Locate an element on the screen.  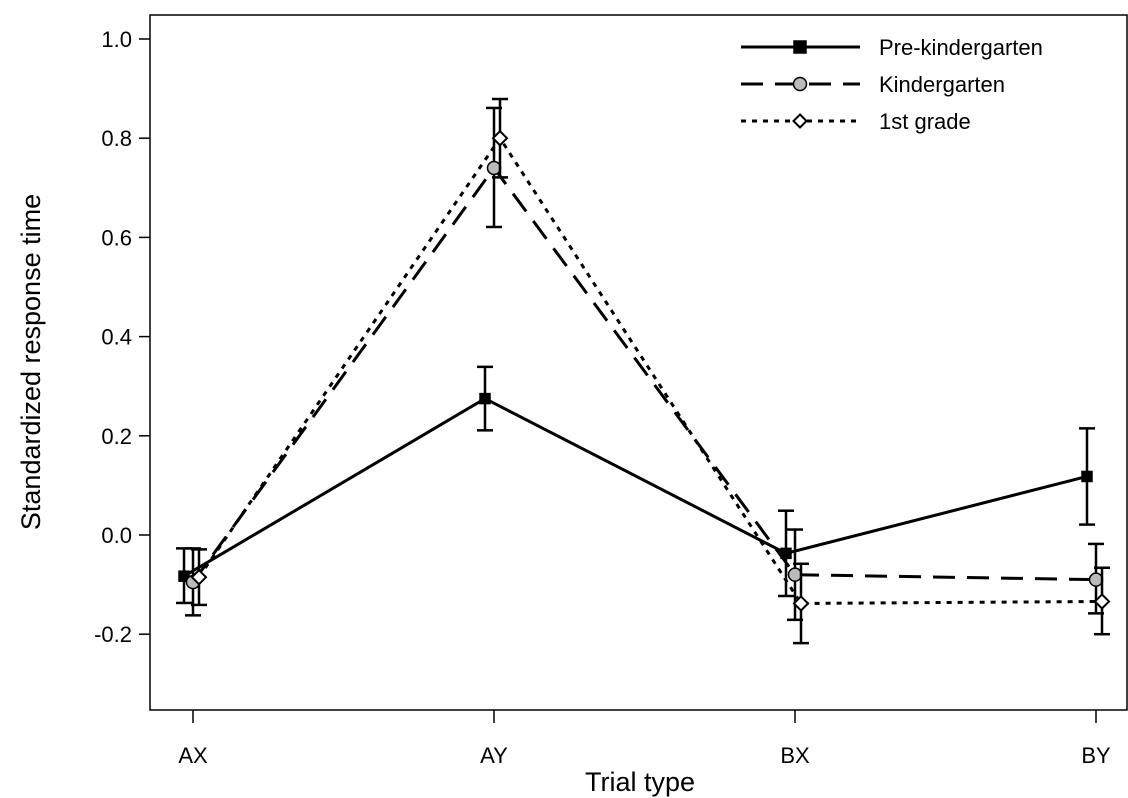
x-tick-label: AY is located at coordinates (494, 755).